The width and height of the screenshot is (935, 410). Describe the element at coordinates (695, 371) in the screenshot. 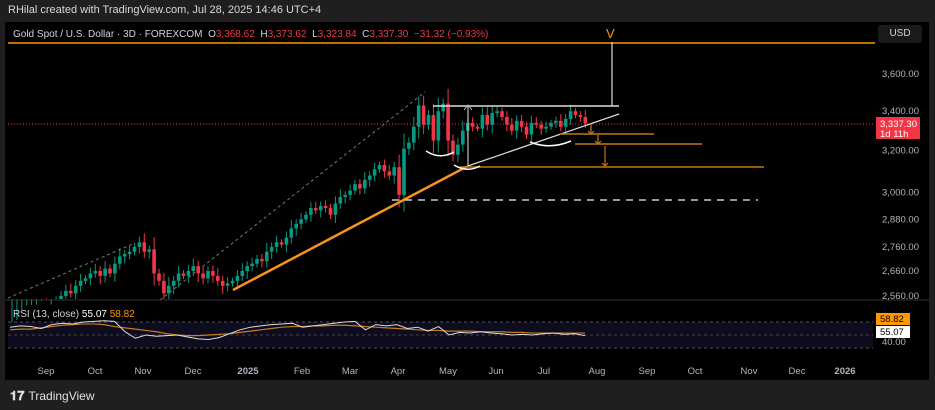

I see `x-tick-label: Oct` at that location.